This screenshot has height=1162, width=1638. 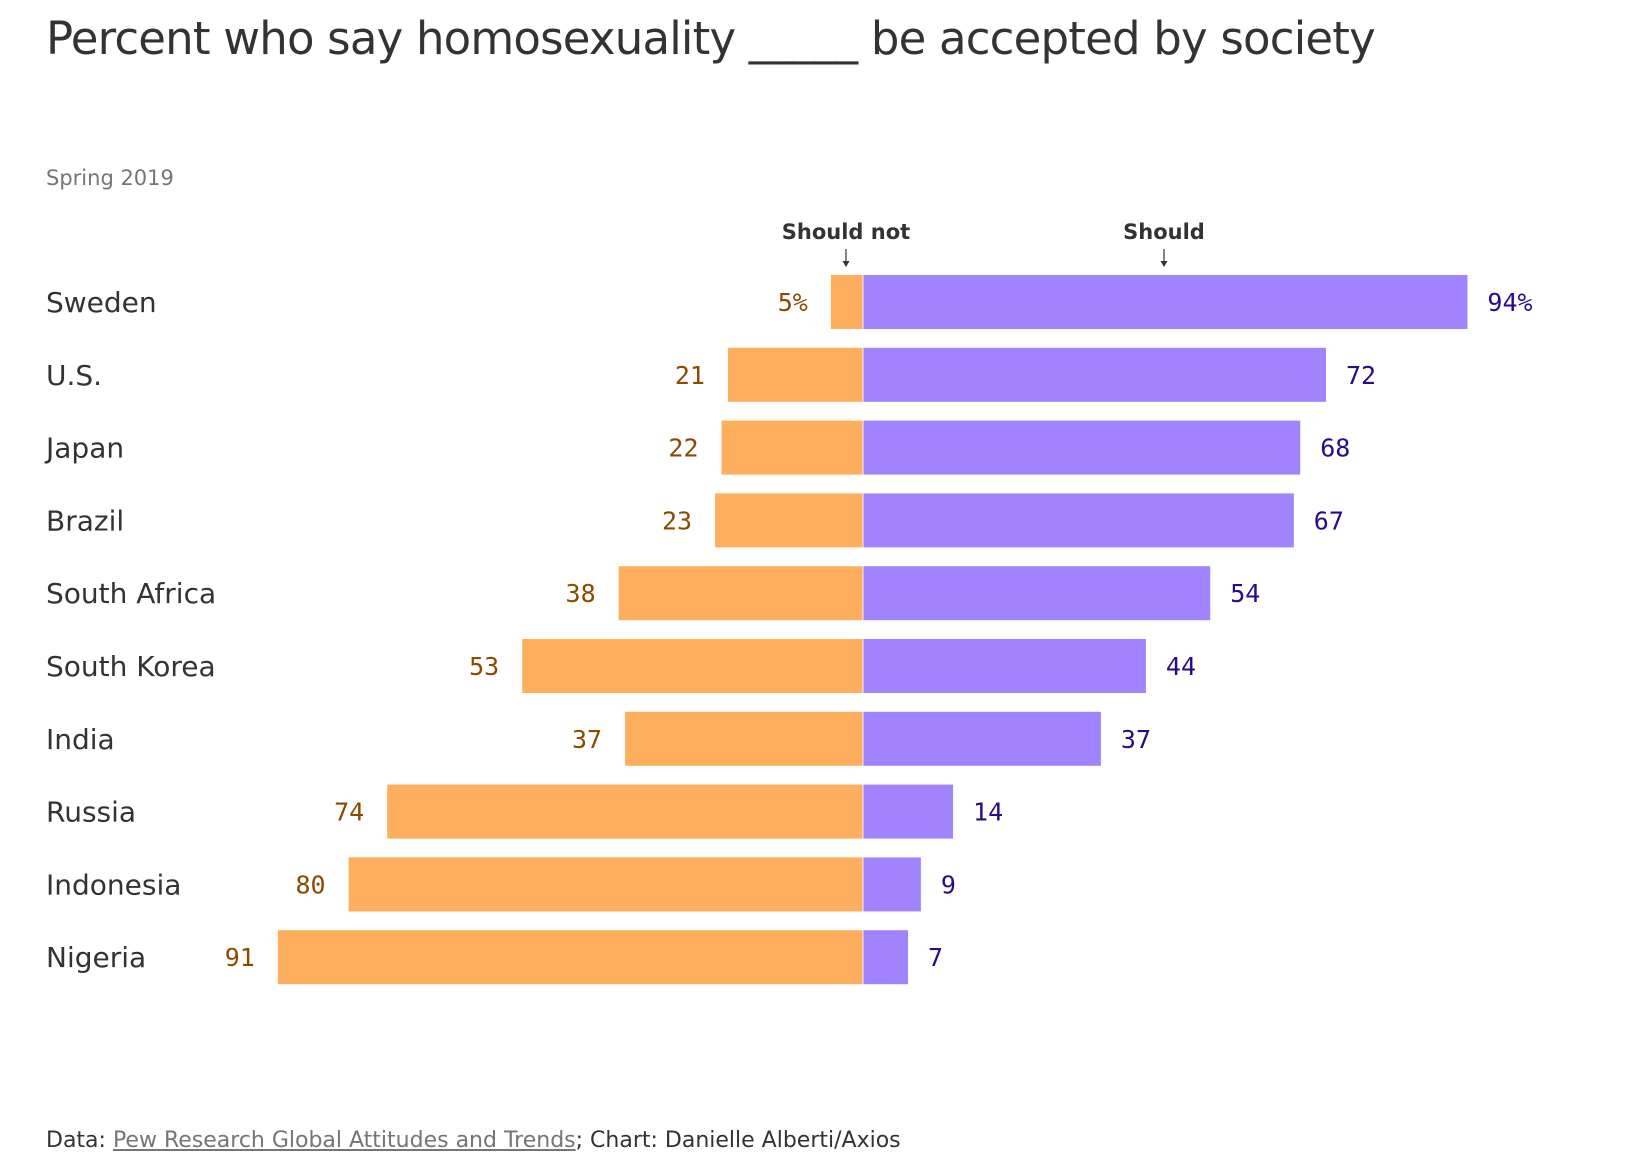 I want to click on value-label-should-india: 37, so click(x=1136, y=739).